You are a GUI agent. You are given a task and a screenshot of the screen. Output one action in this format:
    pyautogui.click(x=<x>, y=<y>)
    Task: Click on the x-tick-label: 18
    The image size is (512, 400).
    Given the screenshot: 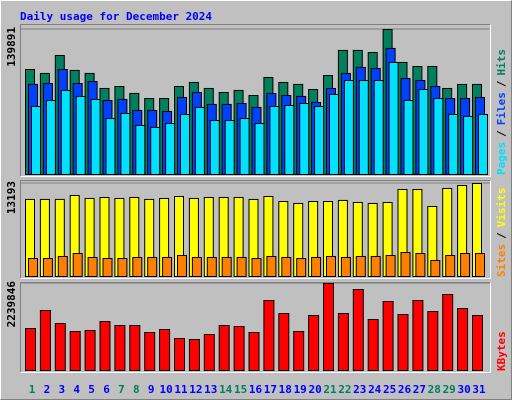 What is the action you would take?
    pyautogui.click(x=285, y=389)
    